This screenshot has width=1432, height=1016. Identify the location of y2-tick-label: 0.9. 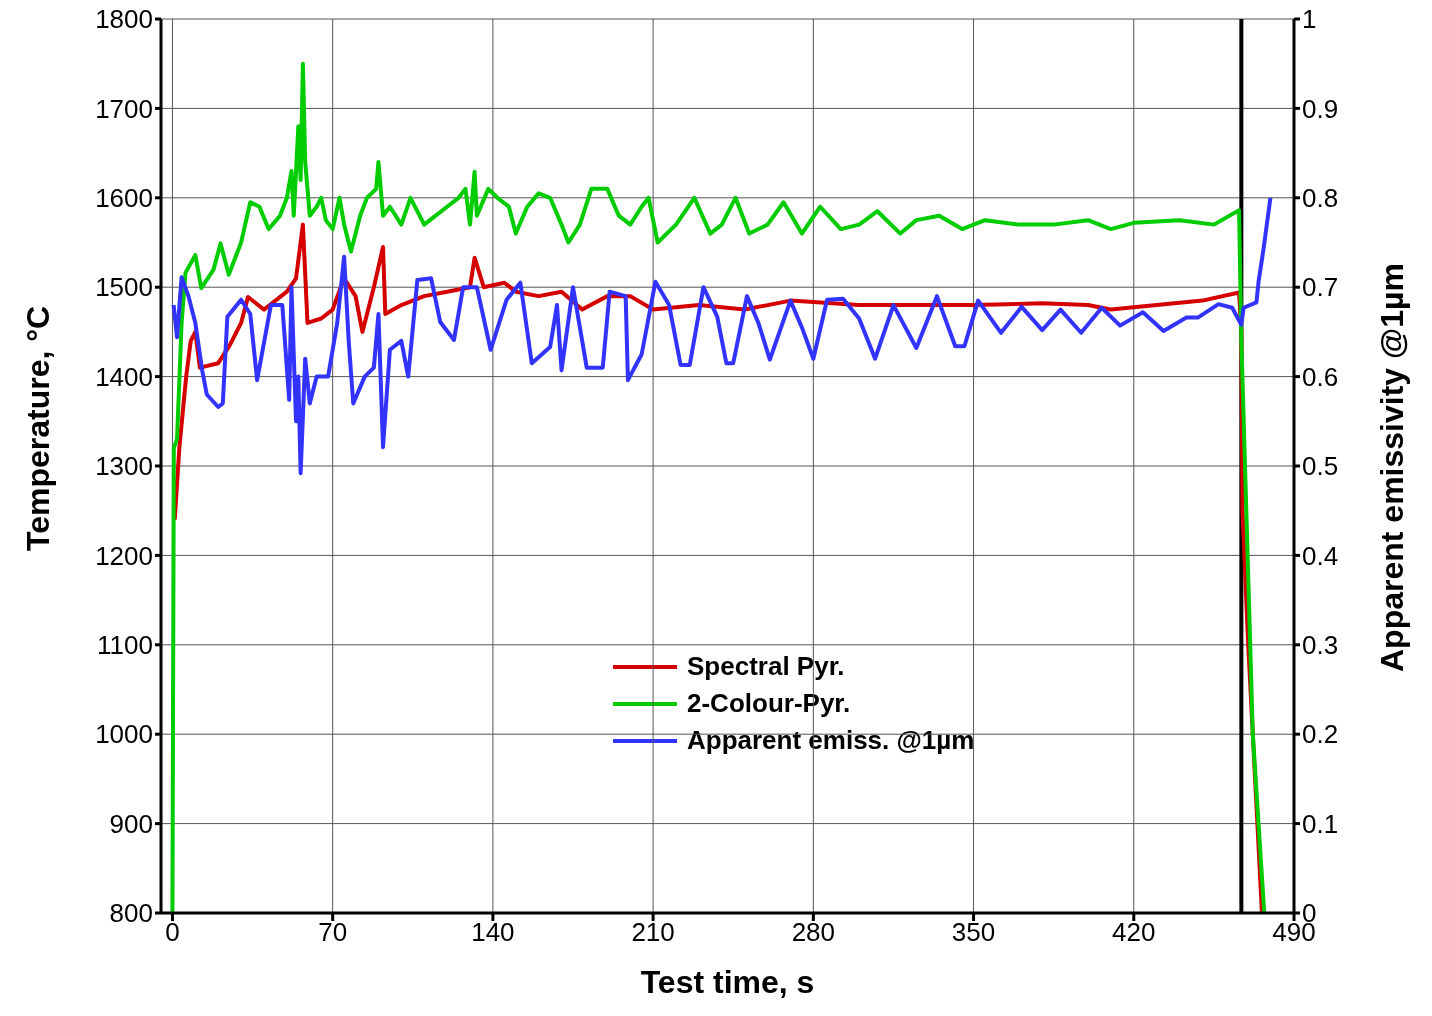
(1320, 108).